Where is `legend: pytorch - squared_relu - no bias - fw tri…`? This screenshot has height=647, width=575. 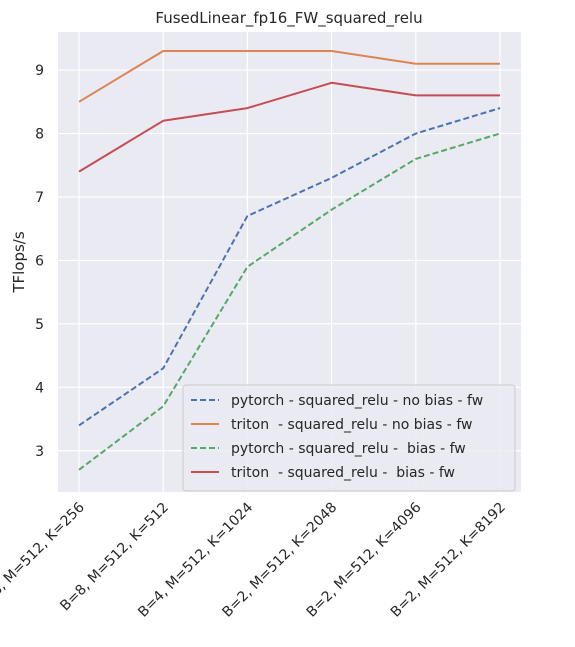
legend: pytorch - squared_relu - no bias - fw tri… is located at coordinates (349, 438).